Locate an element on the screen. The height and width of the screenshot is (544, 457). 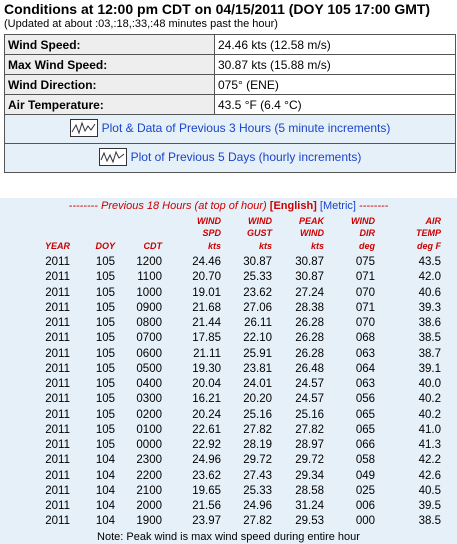
wind-direction-label: Wind Direction: is located at coordinates (109, 84).